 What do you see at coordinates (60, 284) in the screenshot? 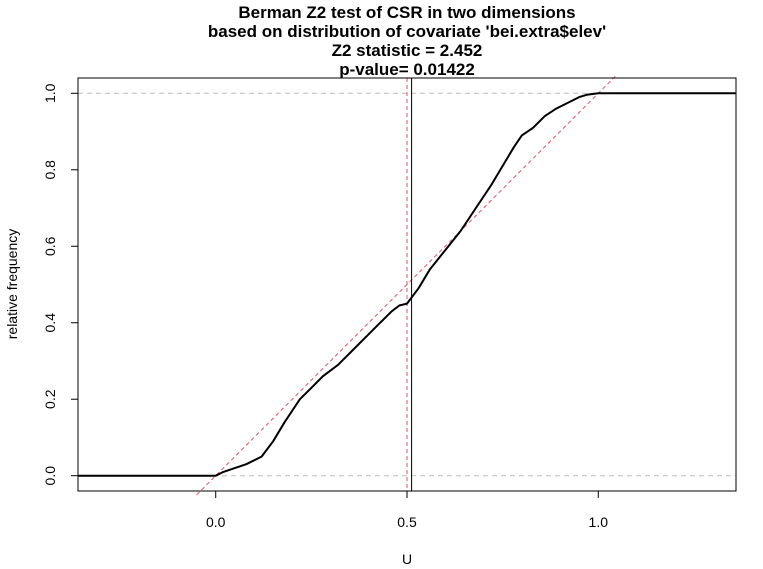
I see `y-axis: 0.0 0.2 0.4 0.6 0.8 1.0` at bounding box center [60, 284].